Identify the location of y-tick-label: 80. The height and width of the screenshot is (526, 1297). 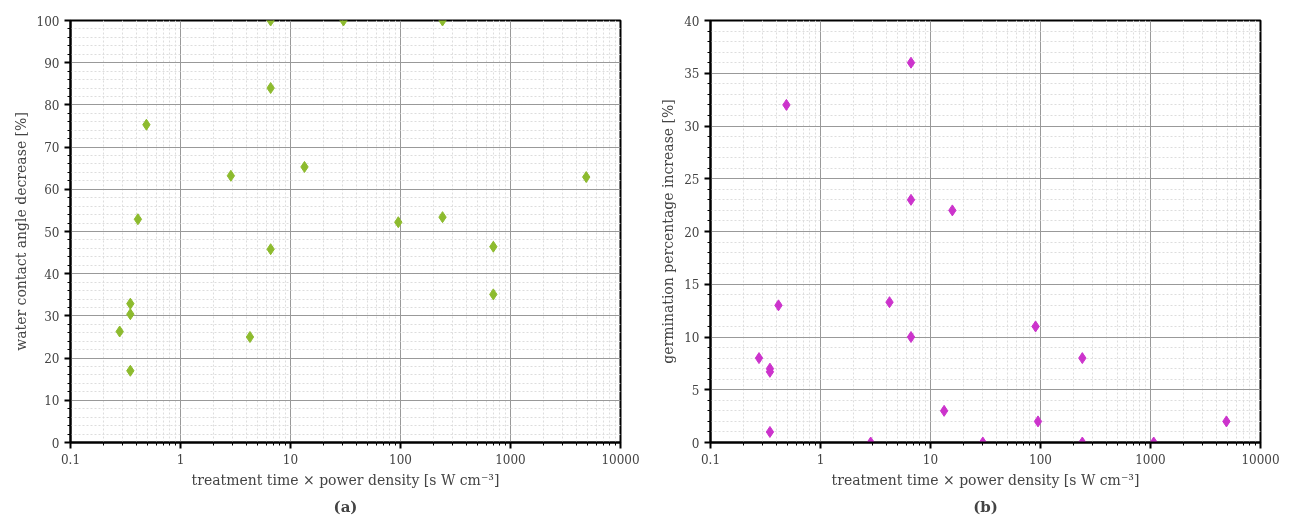
(52, 105).